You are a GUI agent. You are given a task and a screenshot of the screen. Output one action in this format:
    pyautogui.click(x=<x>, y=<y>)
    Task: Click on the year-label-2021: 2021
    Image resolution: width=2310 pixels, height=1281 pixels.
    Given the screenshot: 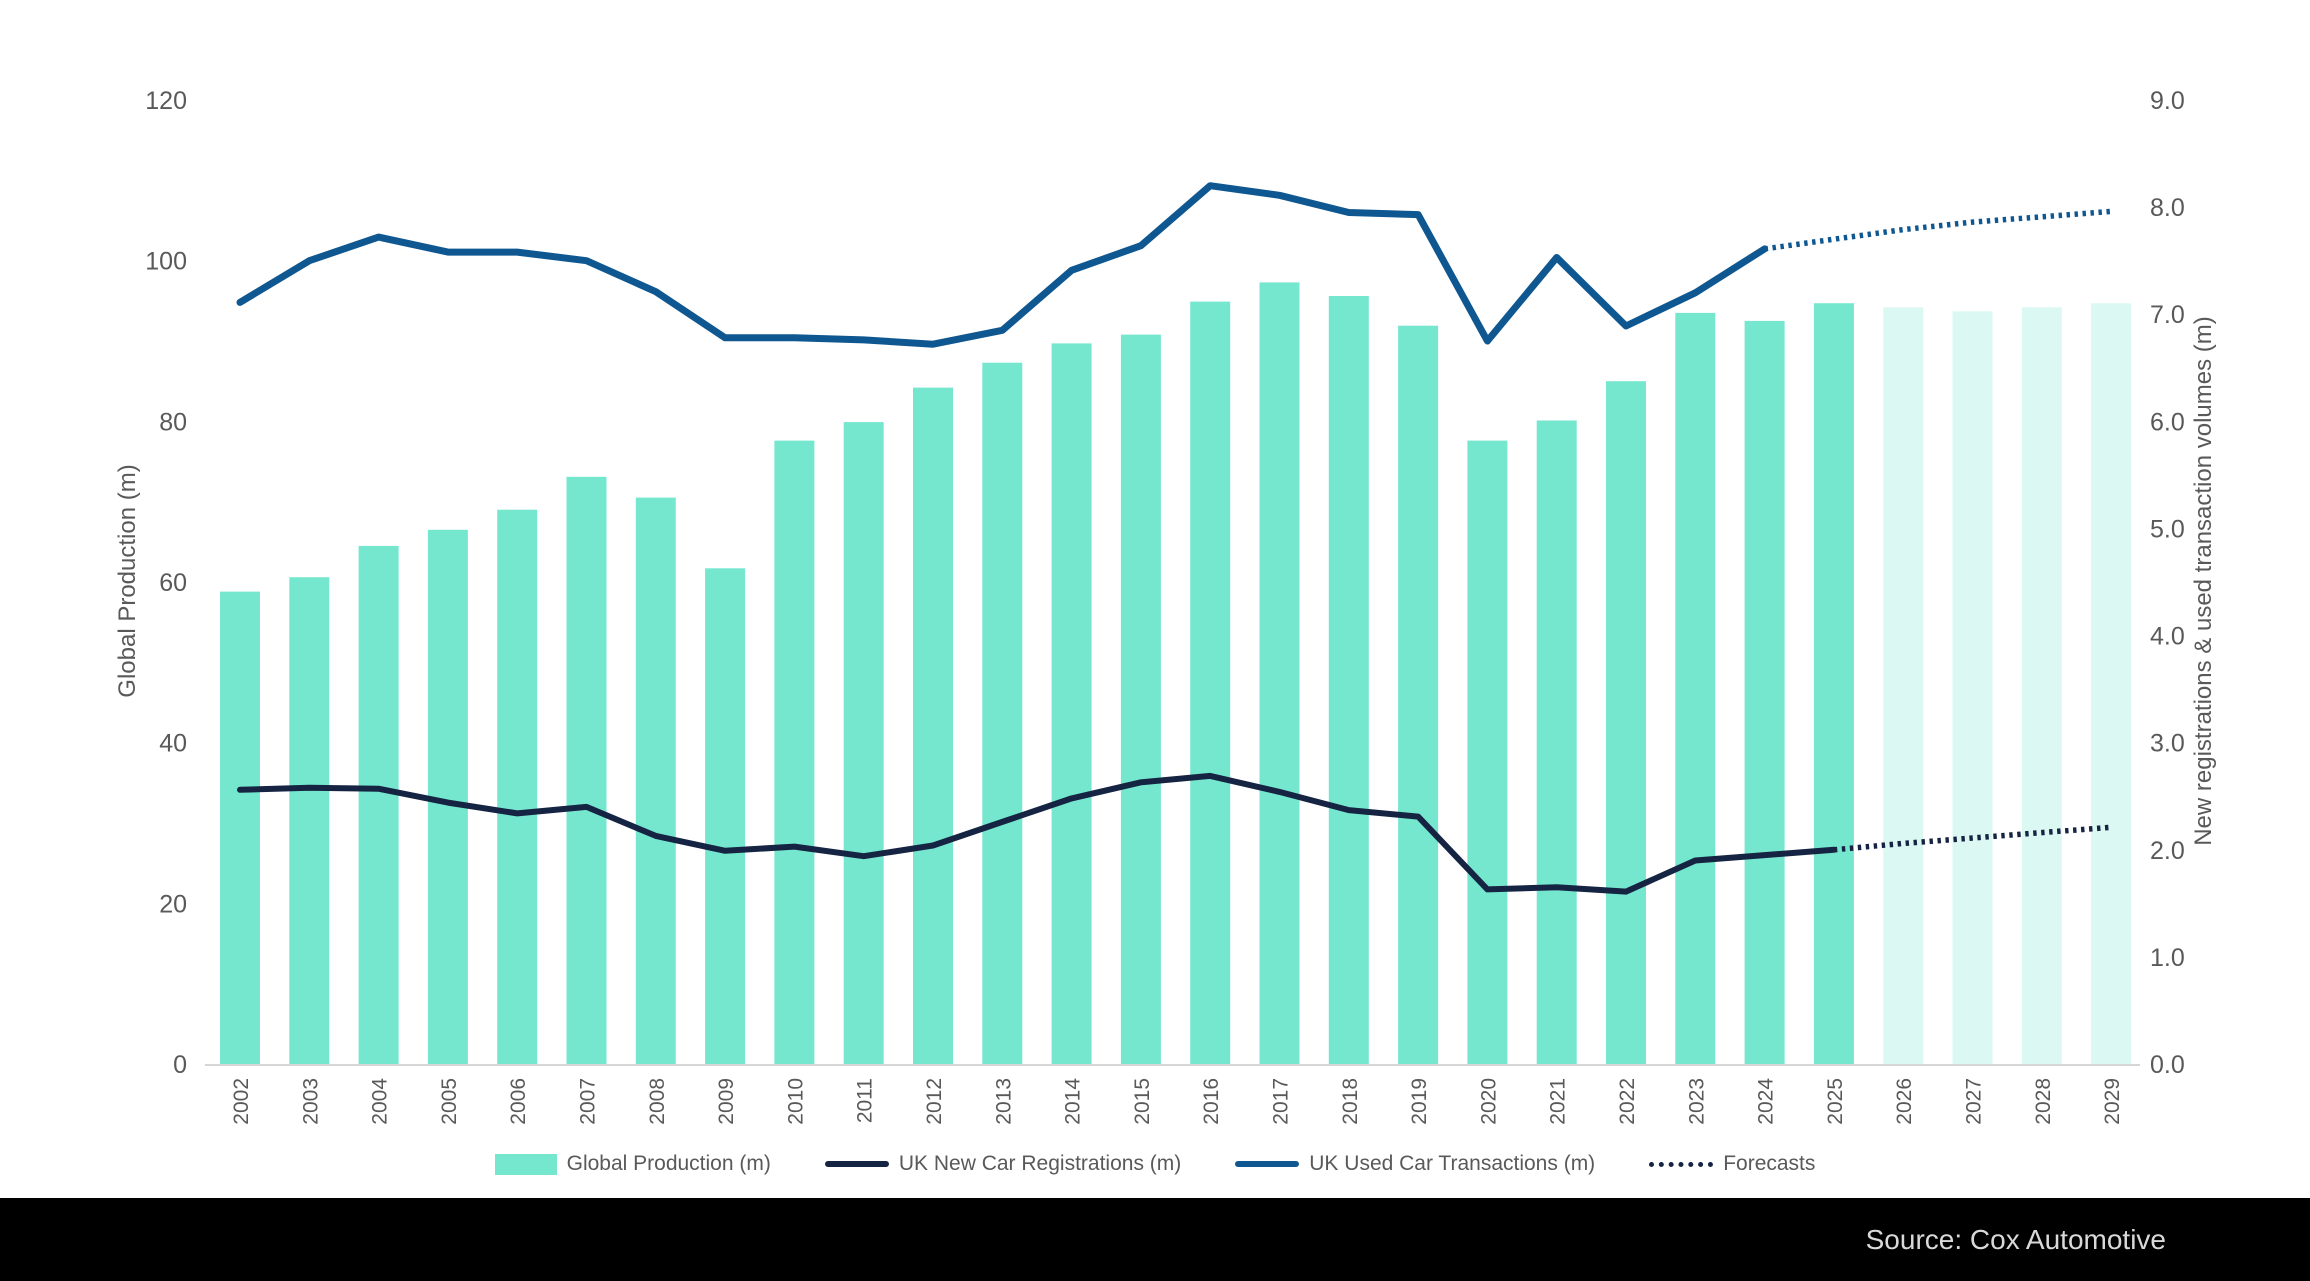 What is the action you would take?
    pyautogui.click(x=1558, y=1101)
    